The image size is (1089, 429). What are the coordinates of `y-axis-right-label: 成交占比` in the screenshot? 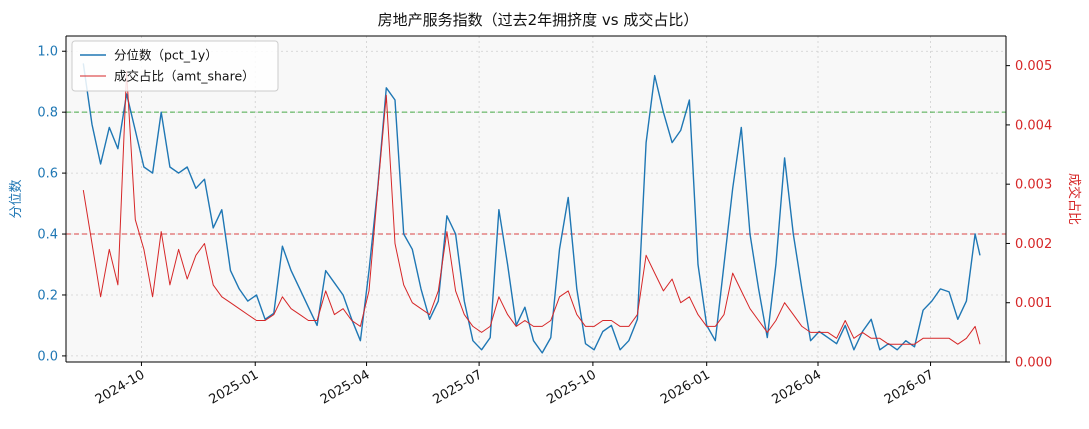 It's located at (1074, 199).